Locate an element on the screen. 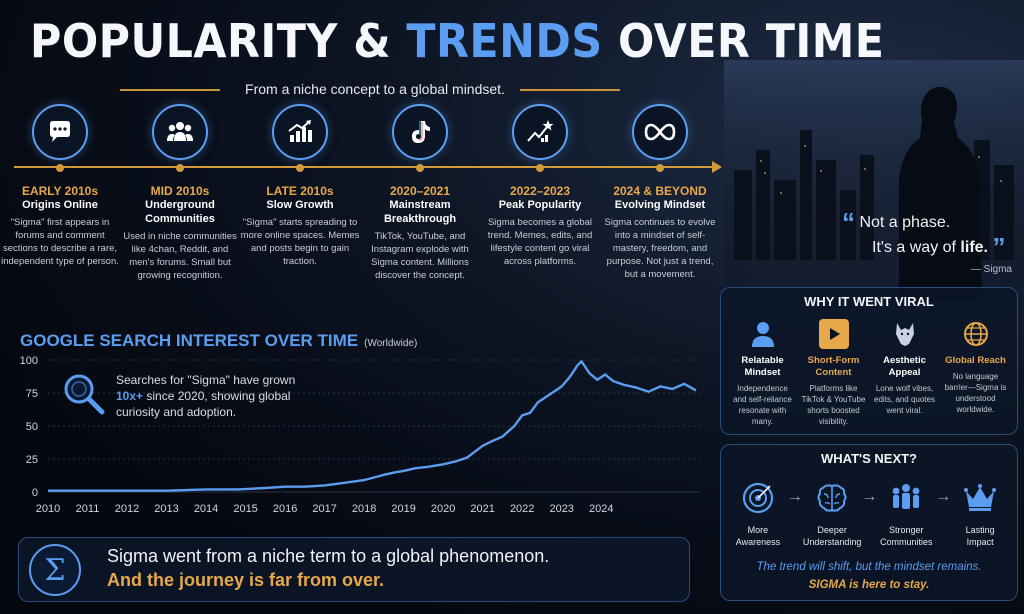 The width and height of the screenshot is (1024, 614). quote-emphasis: life. is located at coordinates (974, 247).